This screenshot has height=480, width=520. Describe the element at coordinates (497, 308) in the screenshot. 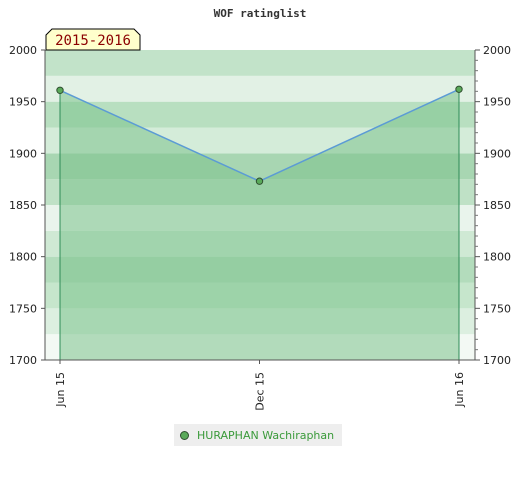

I see `y-tick-label-right: 1750` at that location.